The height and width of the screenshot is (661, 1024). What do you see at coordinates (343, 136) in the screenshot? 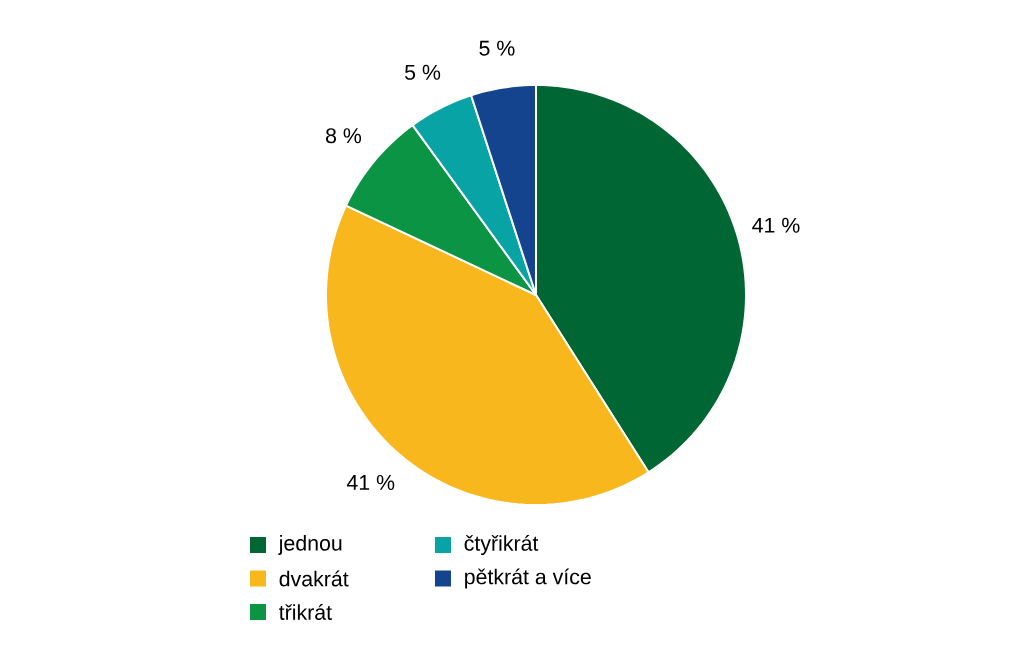
I see `data-label: 8 %` at bounding box center [343, 136].